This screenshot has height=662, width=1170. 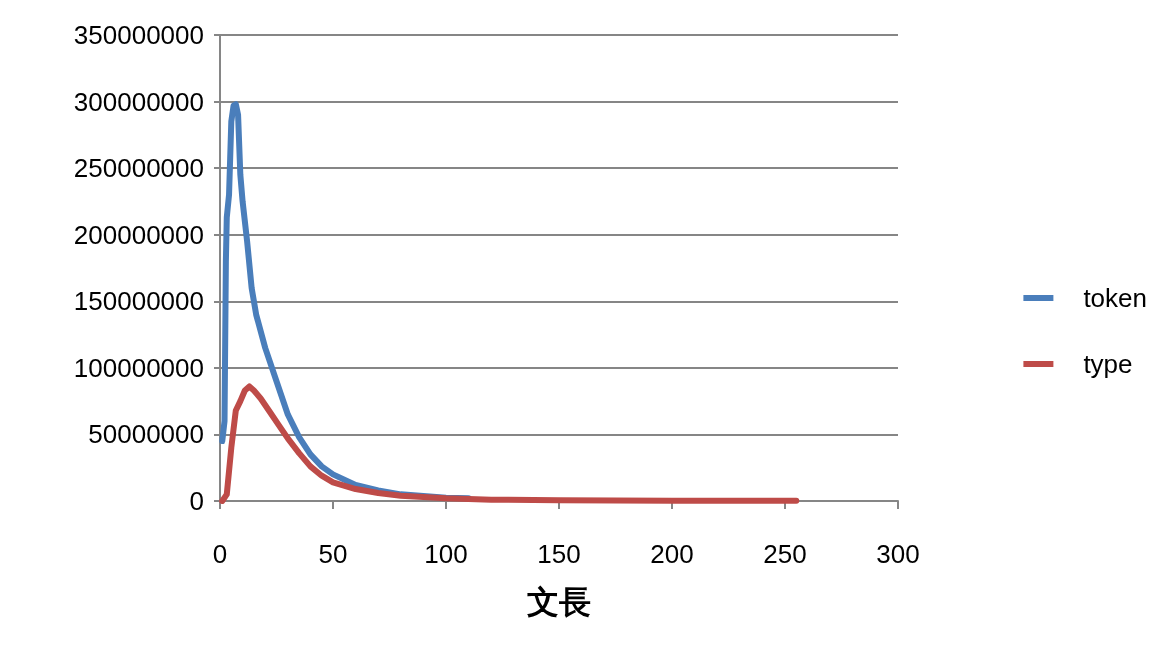 What do you see at coordinates (785, 554) in the screenshot?
I see `x-tick-label: 250` at bounding box center [785, 554].